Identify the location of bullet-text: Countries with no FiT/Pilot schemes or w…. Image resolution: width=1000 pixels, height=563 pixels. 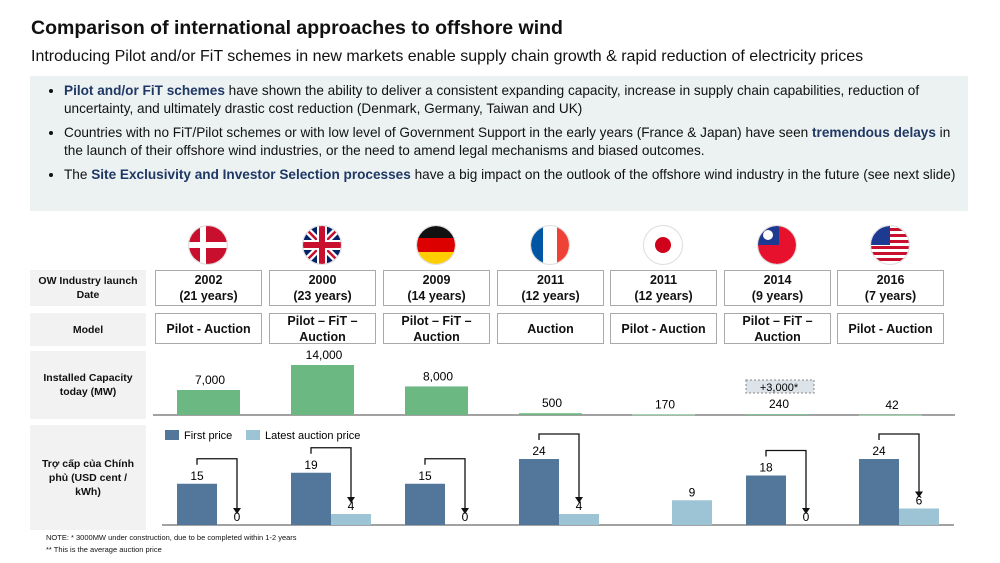
(438, 132).